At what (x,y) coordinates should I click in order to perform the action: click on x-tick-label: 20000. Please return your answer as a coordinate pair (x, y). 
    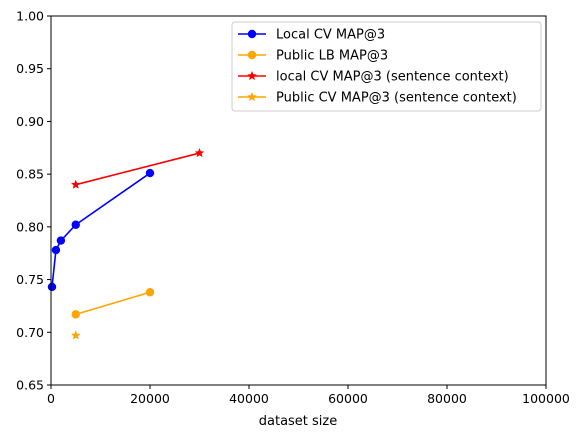
    Looking at the image, I should click on (150, 398).